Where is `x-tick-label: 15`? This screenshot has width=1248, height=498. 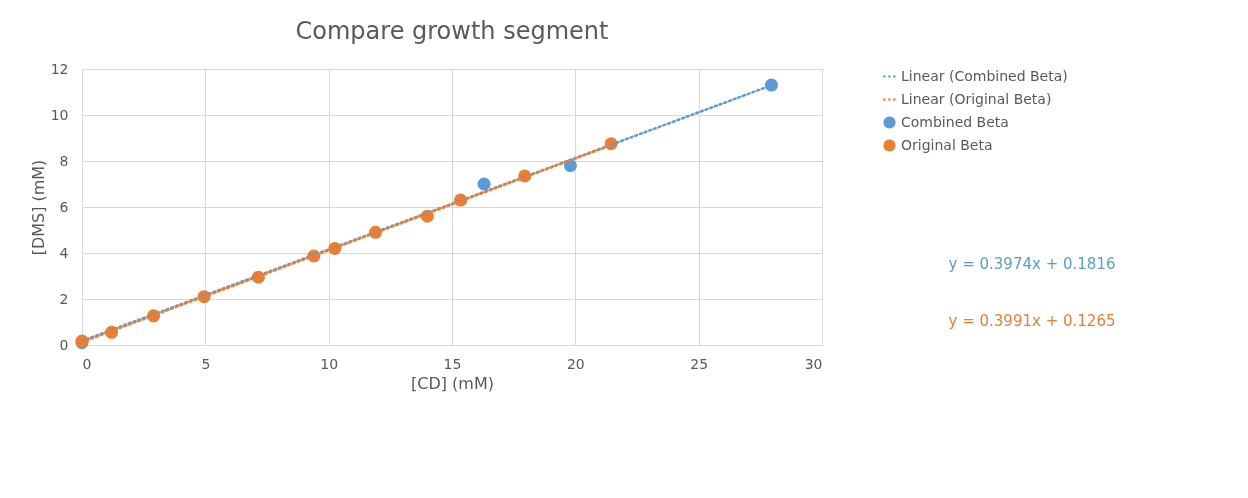
x-tick-label: 15 is located at coordinates (452, 363).